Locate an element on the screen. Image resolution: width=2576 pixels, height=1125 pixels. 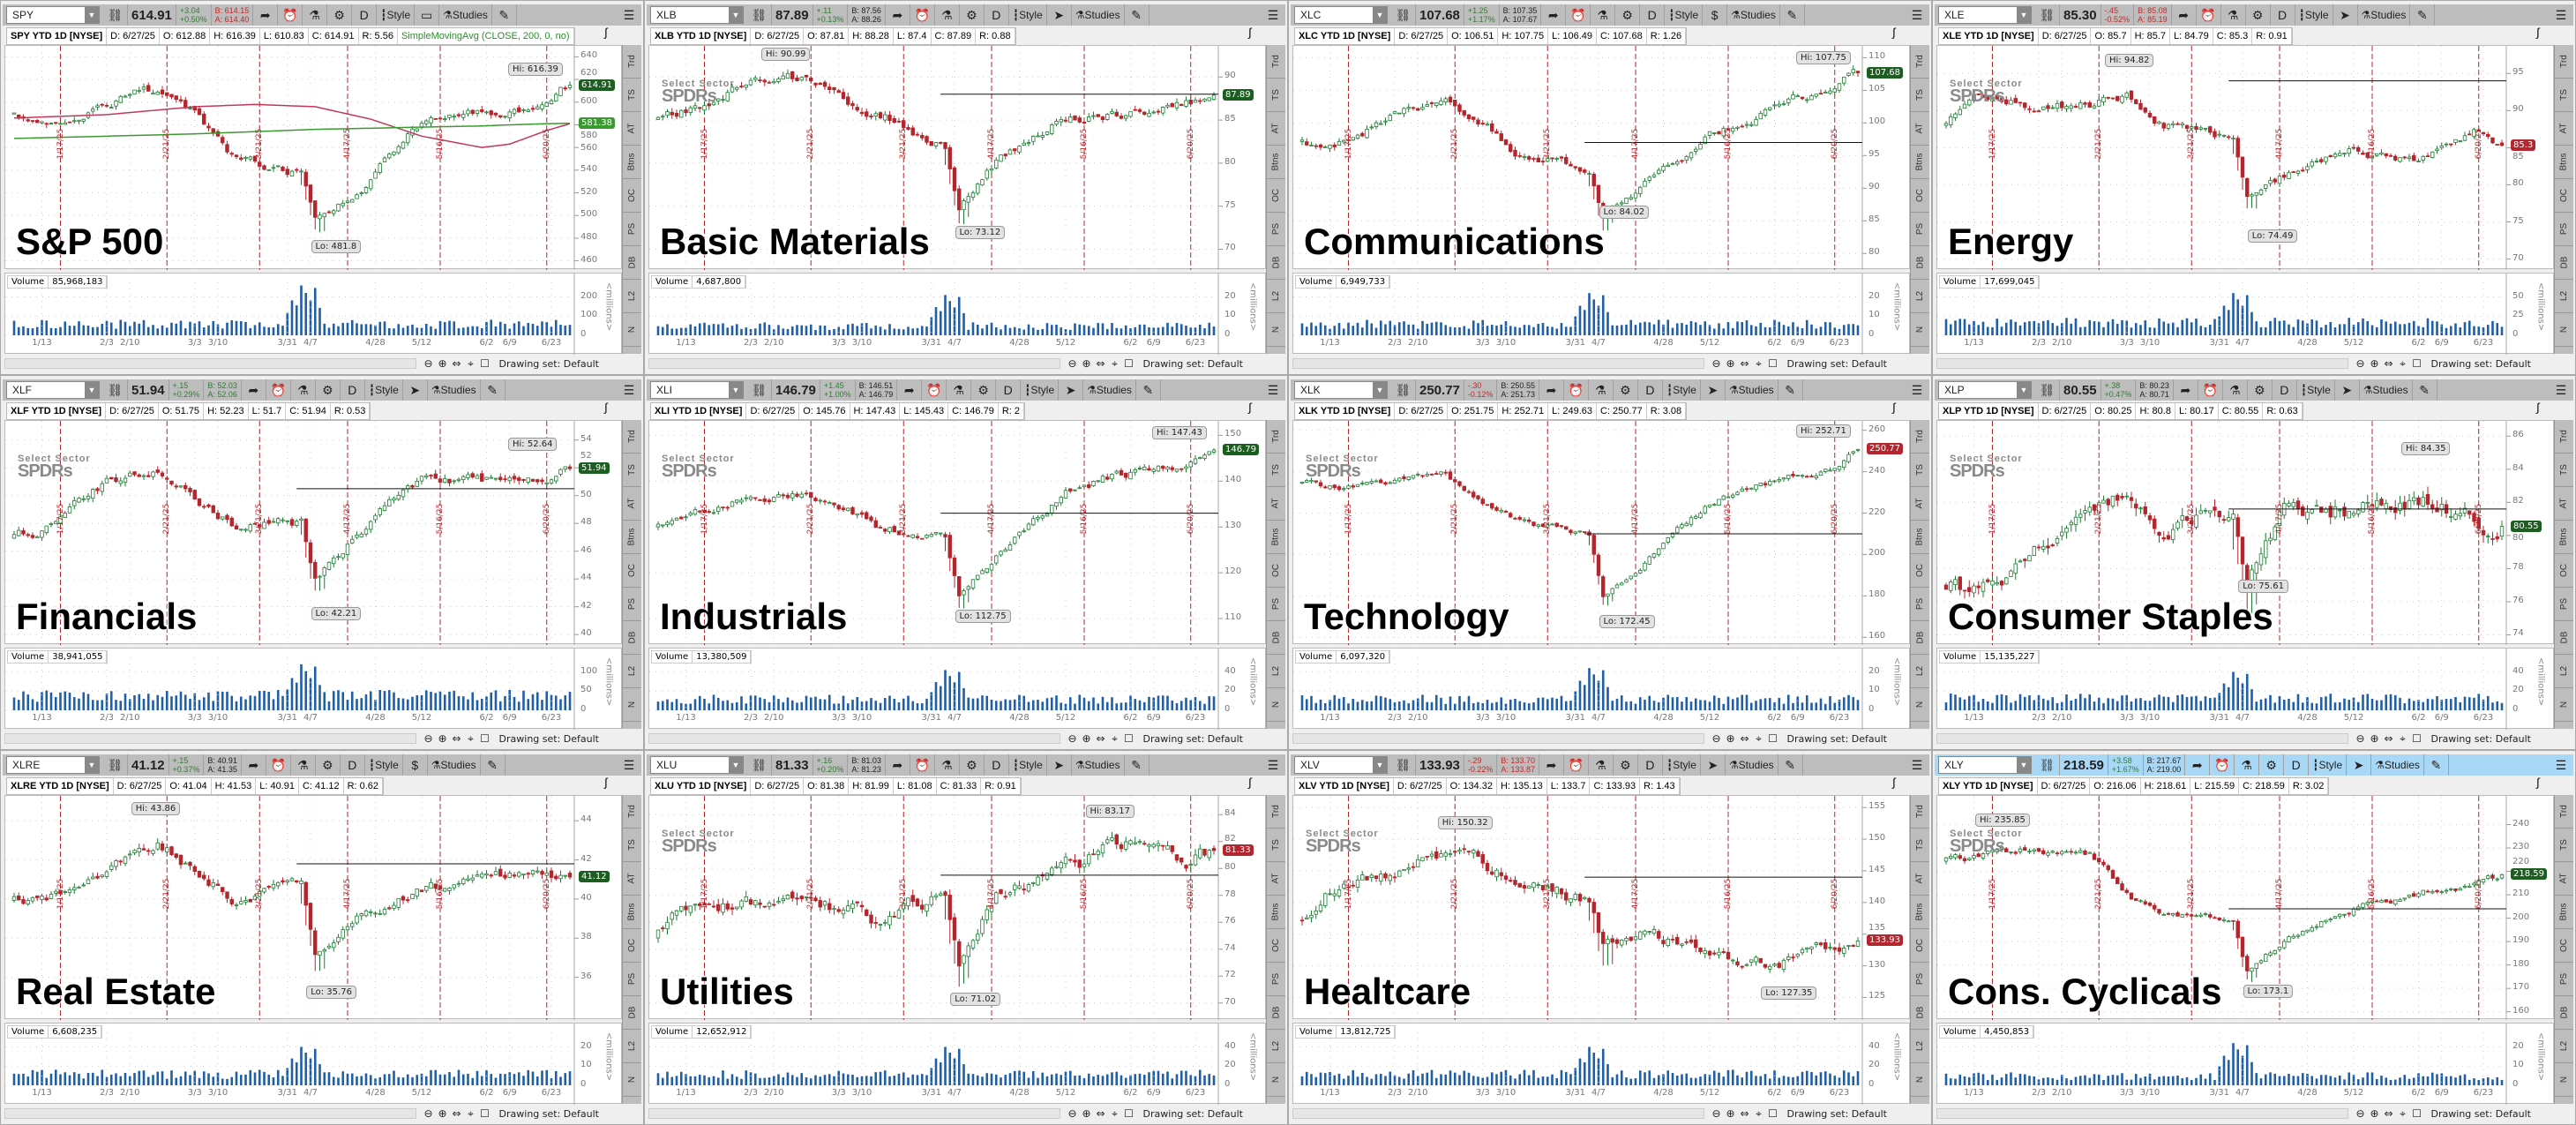
symbol-value: XLF is located at coordinates (23, 390).